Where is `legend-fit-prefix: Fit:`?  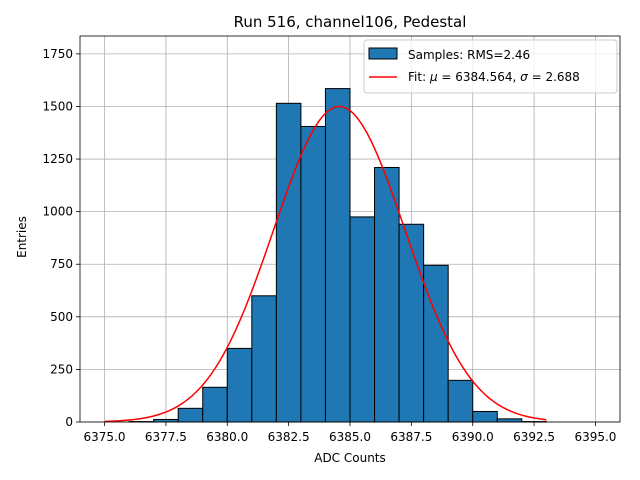
legend-fit-prefix: Fit: is located at coordinates (419, 77).